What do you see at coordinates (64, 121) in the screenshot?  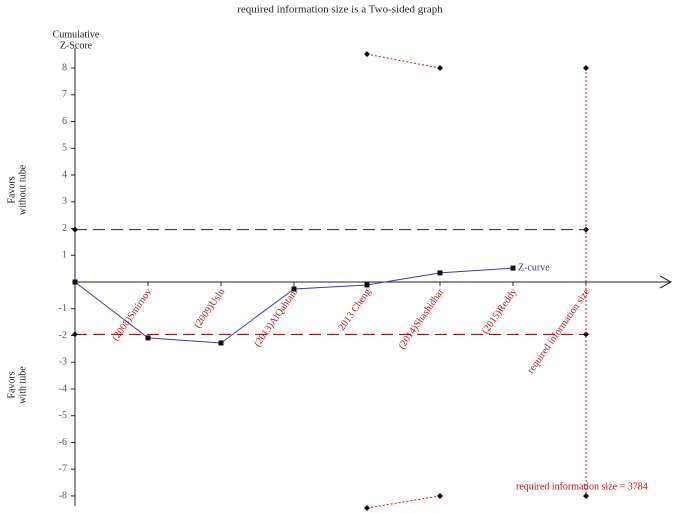 I see `y-tick-label: 6` at bounding box center [64, 121].